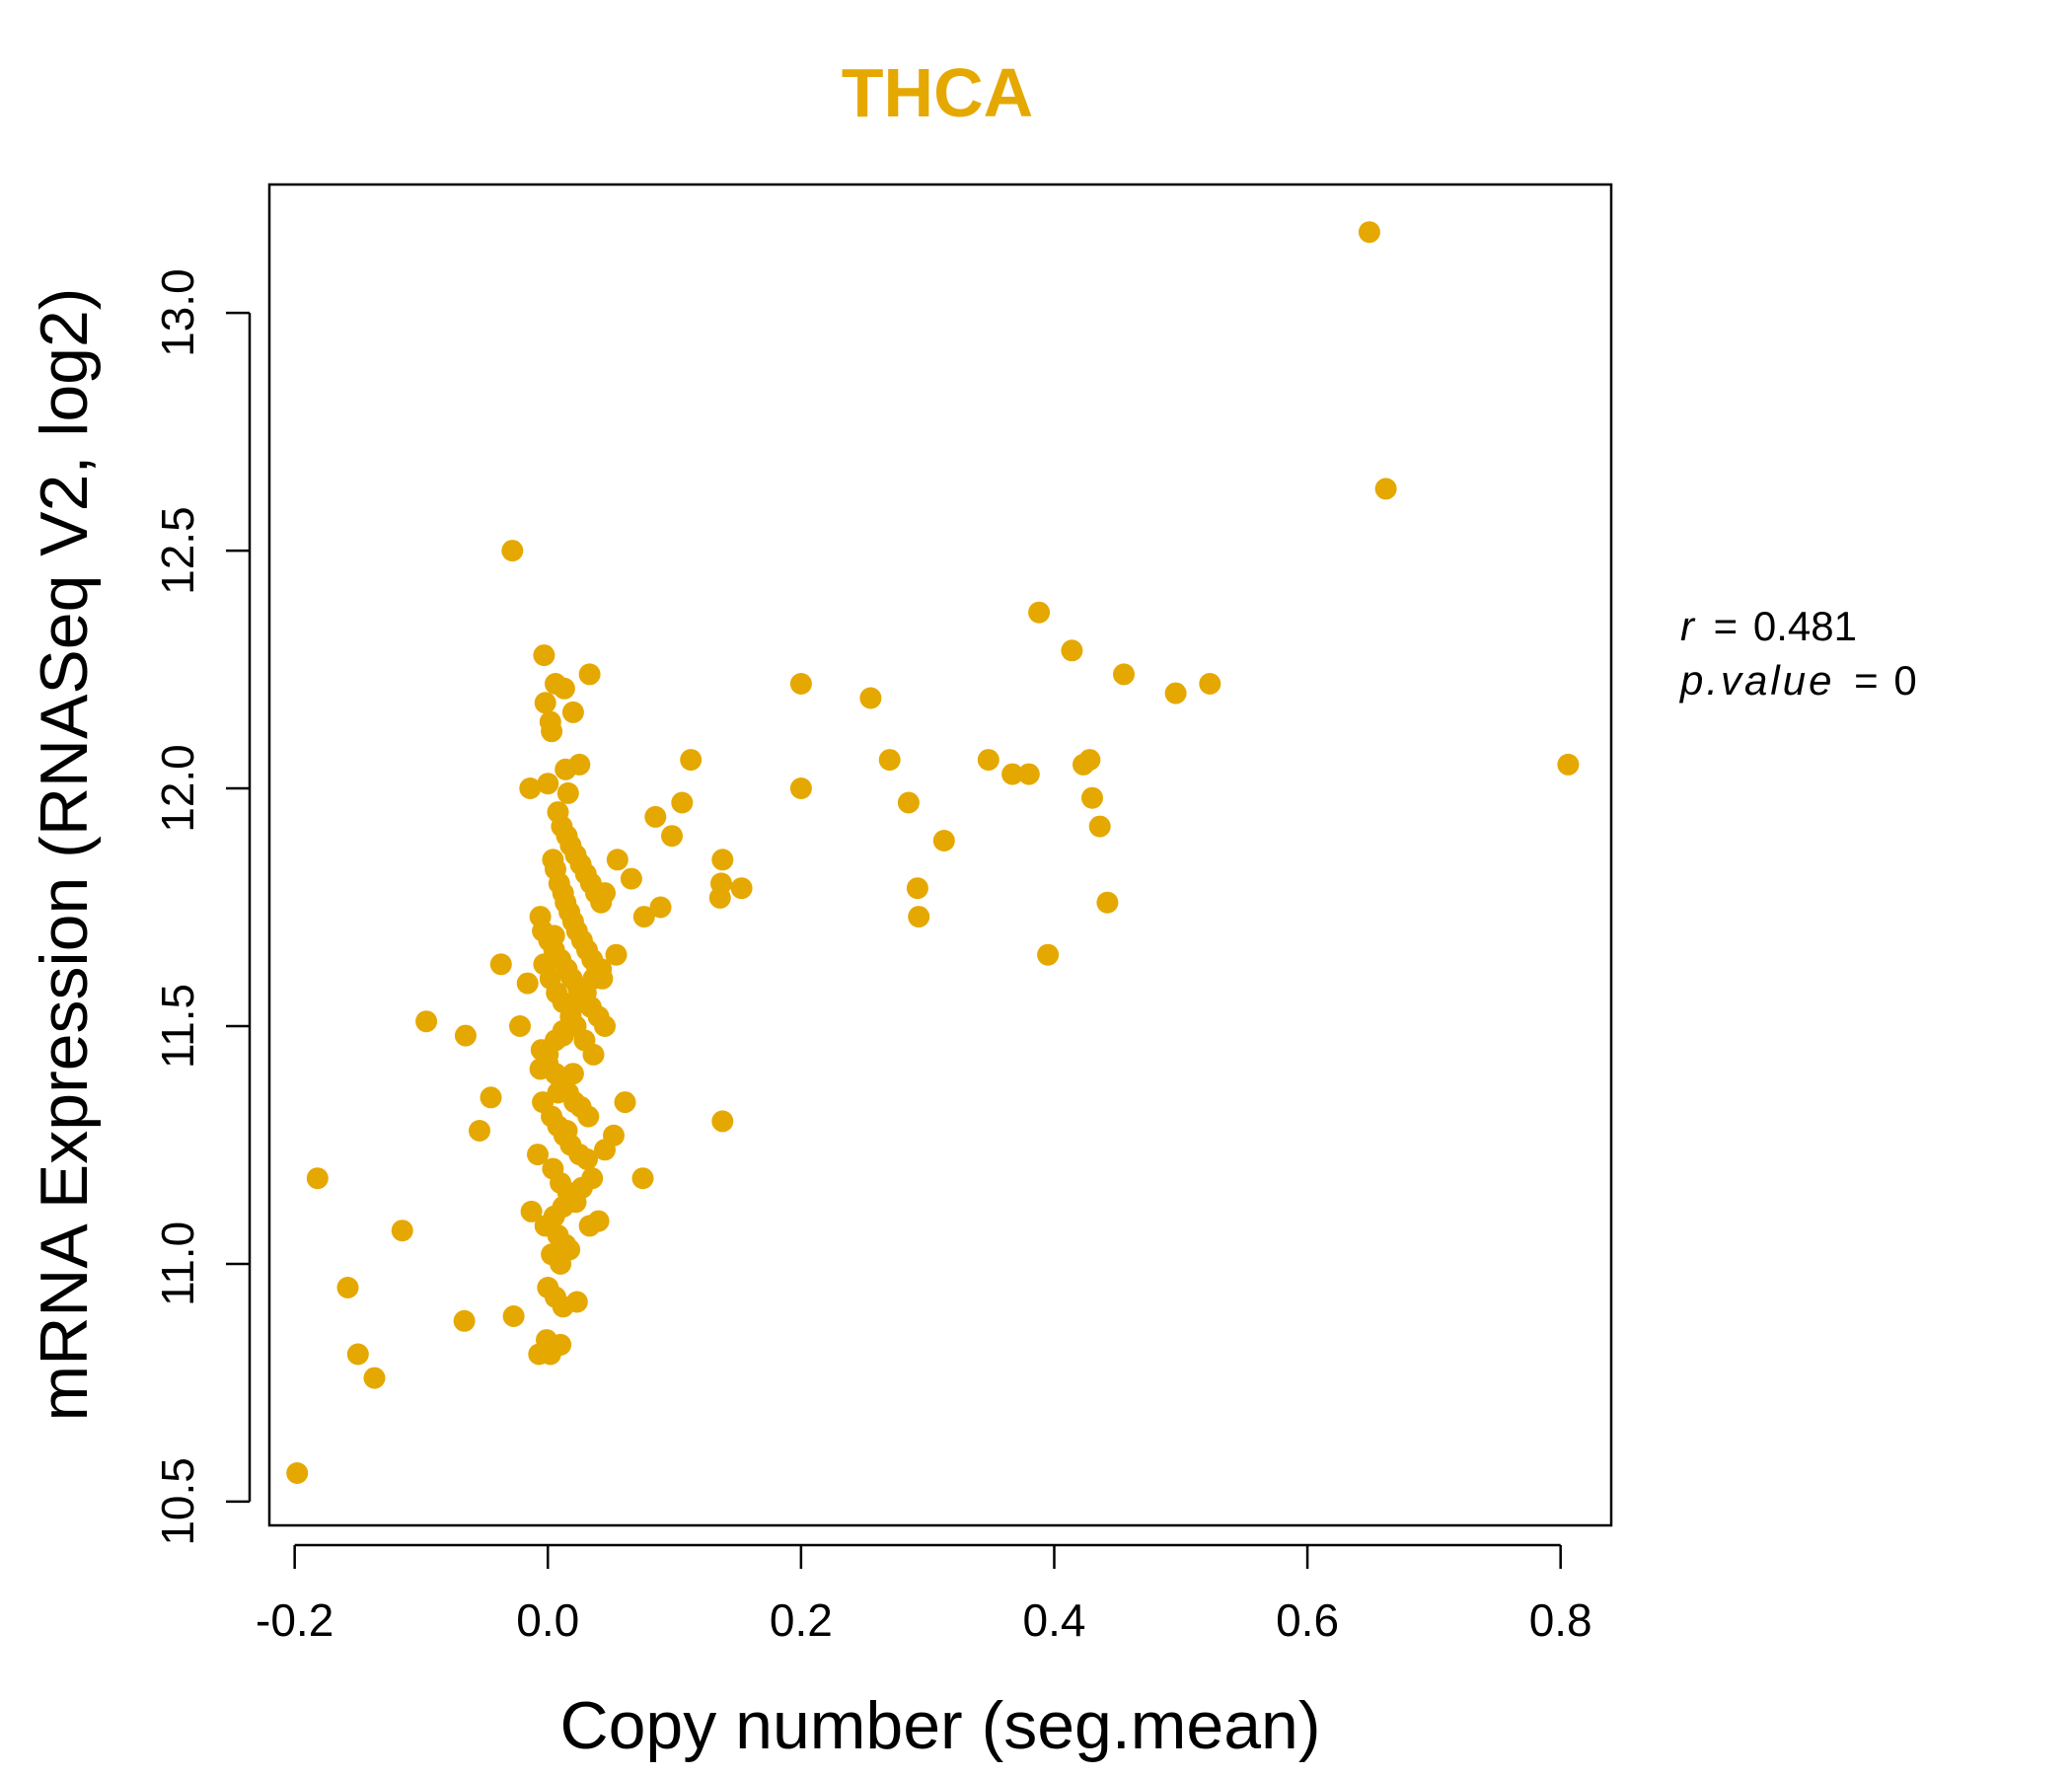  What do you see at coordinates (940, 1726) in the screenshot?
I see `x-axis-label: Copy number (seg.mean)` at bounding box center [940, 1726].